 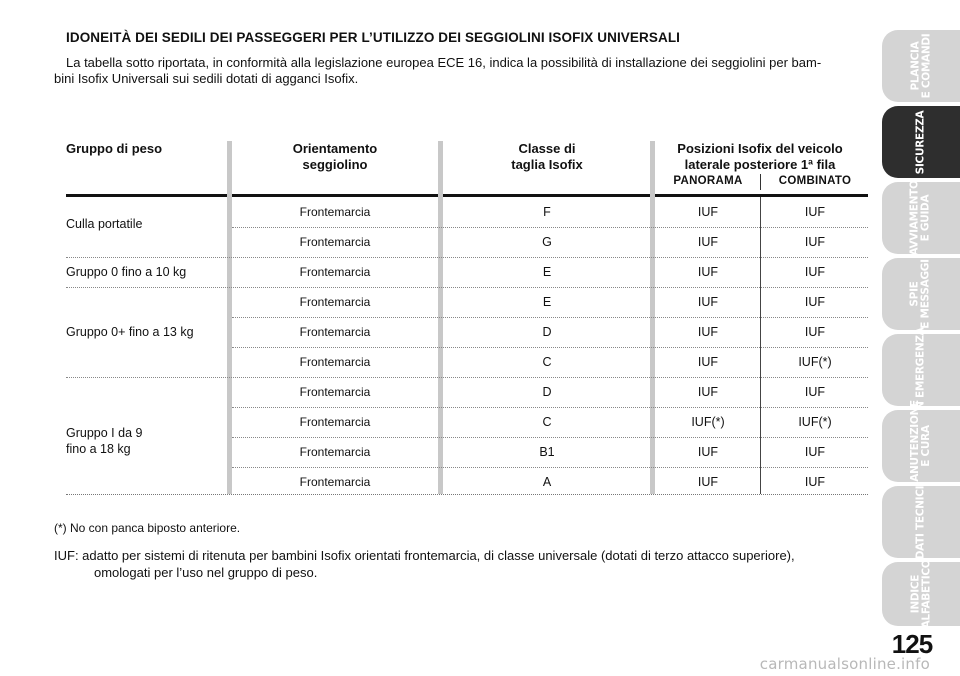 What do you see at coordinates (335, 164) in the screenshot?
I see `header-orientation-line: seggiolino` at bounding box center [335, 164].